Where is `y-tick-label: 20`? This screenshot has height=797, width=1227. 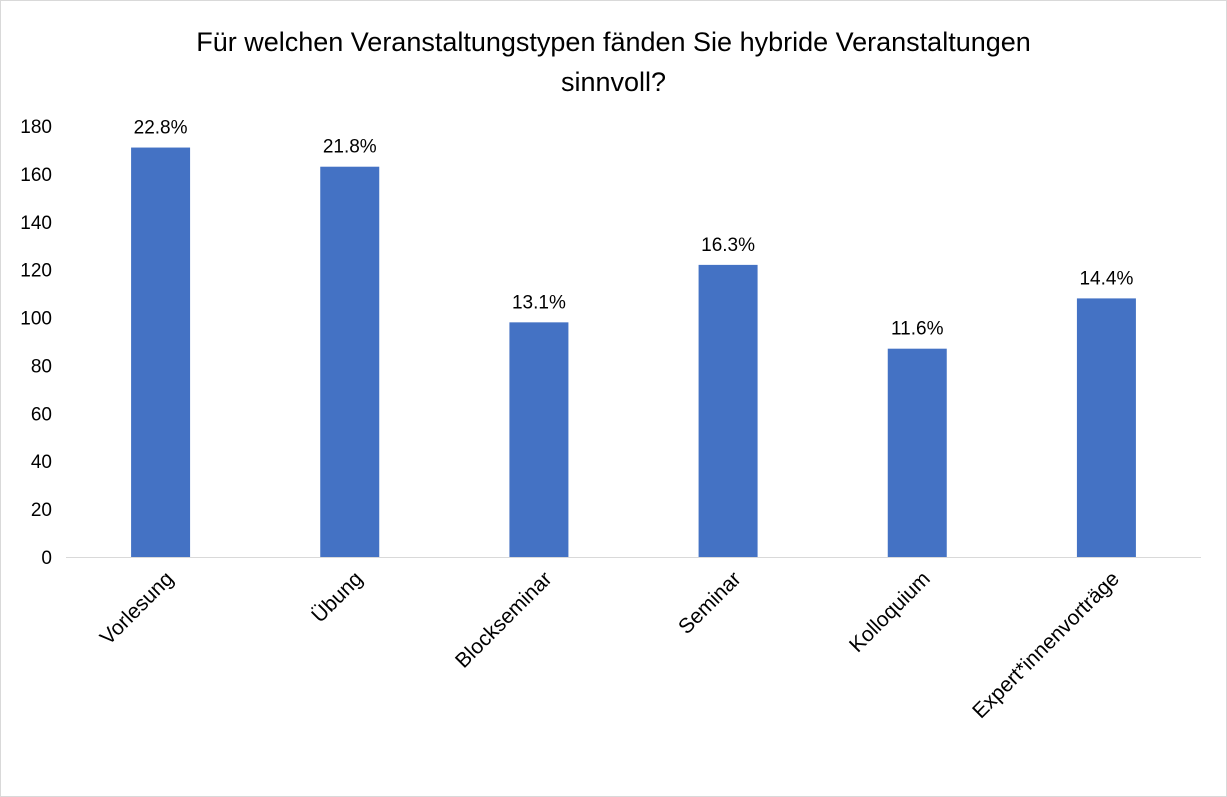
y-tick-label: 20 is located at coordinates (41, 510).